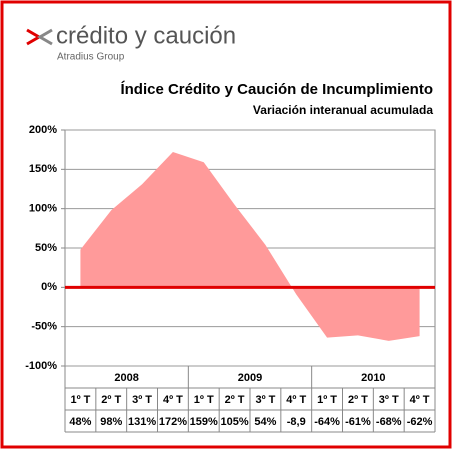 The image size is (452, 449). Describe the element at coordinates (296, 422) in the screenshot. I see `value-label: -8,9` at that location.